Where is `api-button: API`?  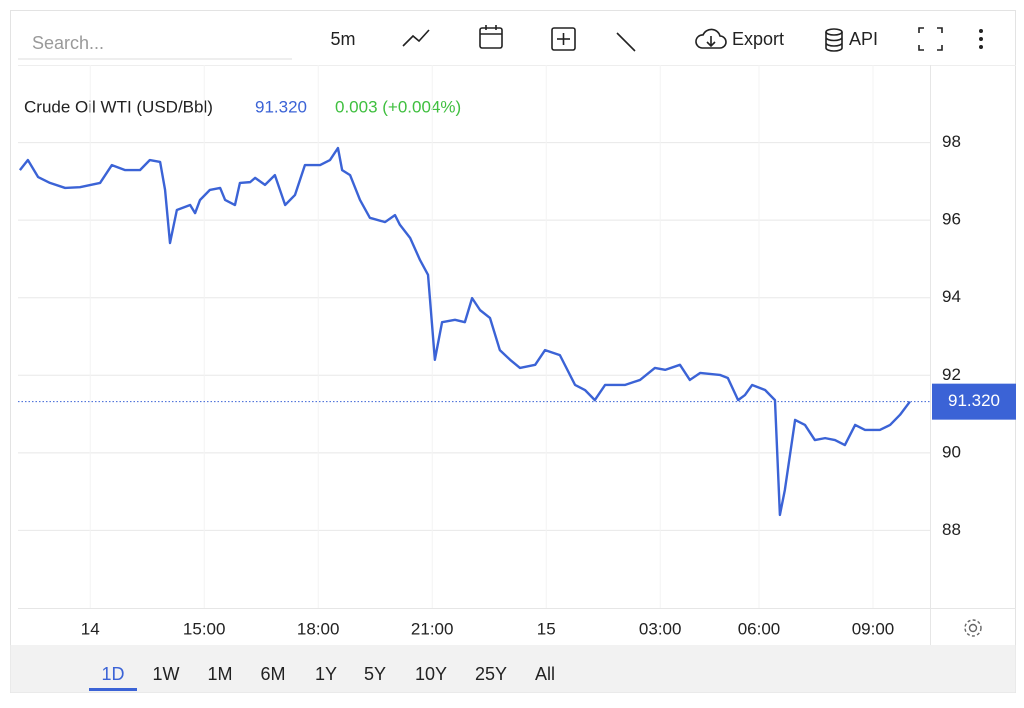 api-button: API is located at coordinates (863, 39).